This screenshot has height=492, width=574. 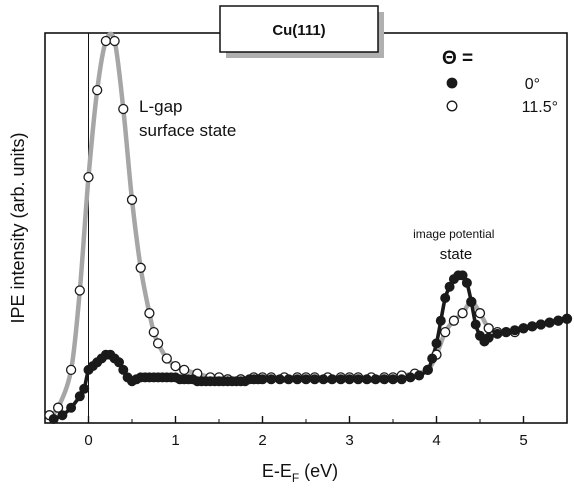 I want to click on annotation-surface-state: L-gap surface state, so click(x=187, y=118).